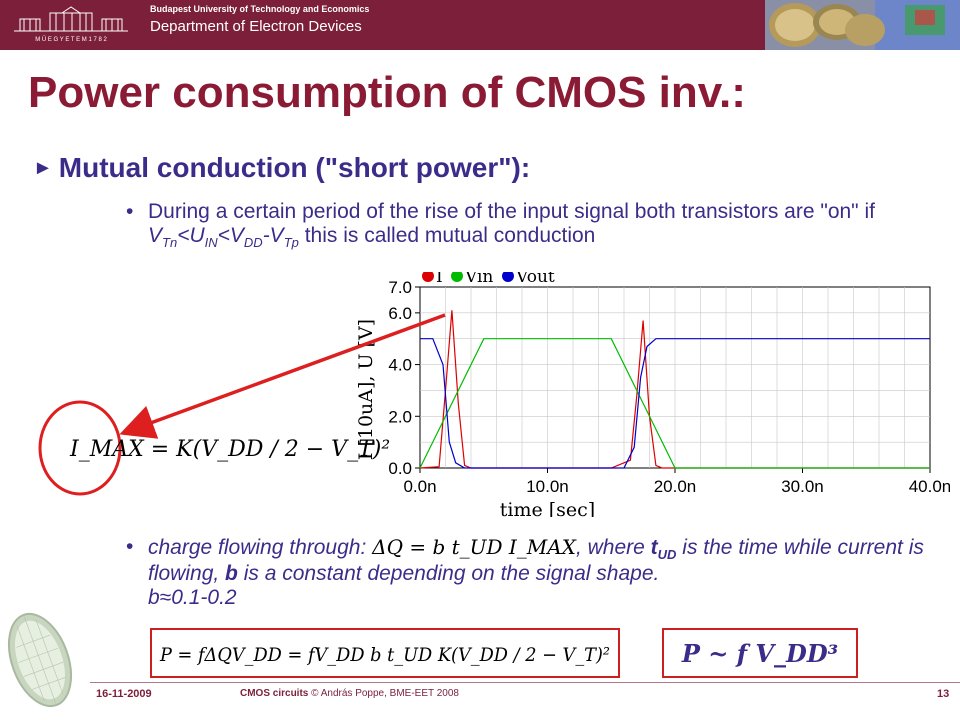 Image resolution: width=960 pixels, height=720 pixels. What do you see at coordinates (273, 235) in the screenshot?
I see `bullet1-minus: -V` at bounding box center [273, 235].